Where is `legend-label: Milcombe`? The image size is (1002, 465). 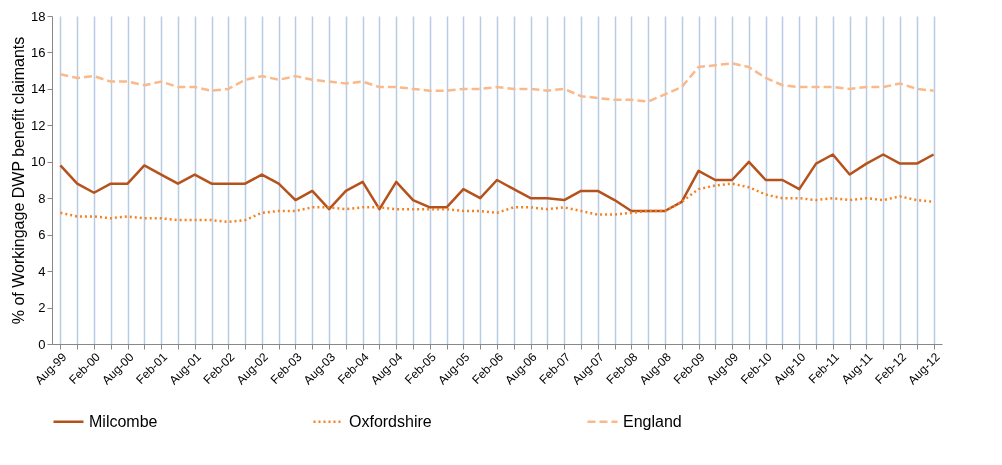
legend-label: Milcombe is located at coordinates (123, 421).